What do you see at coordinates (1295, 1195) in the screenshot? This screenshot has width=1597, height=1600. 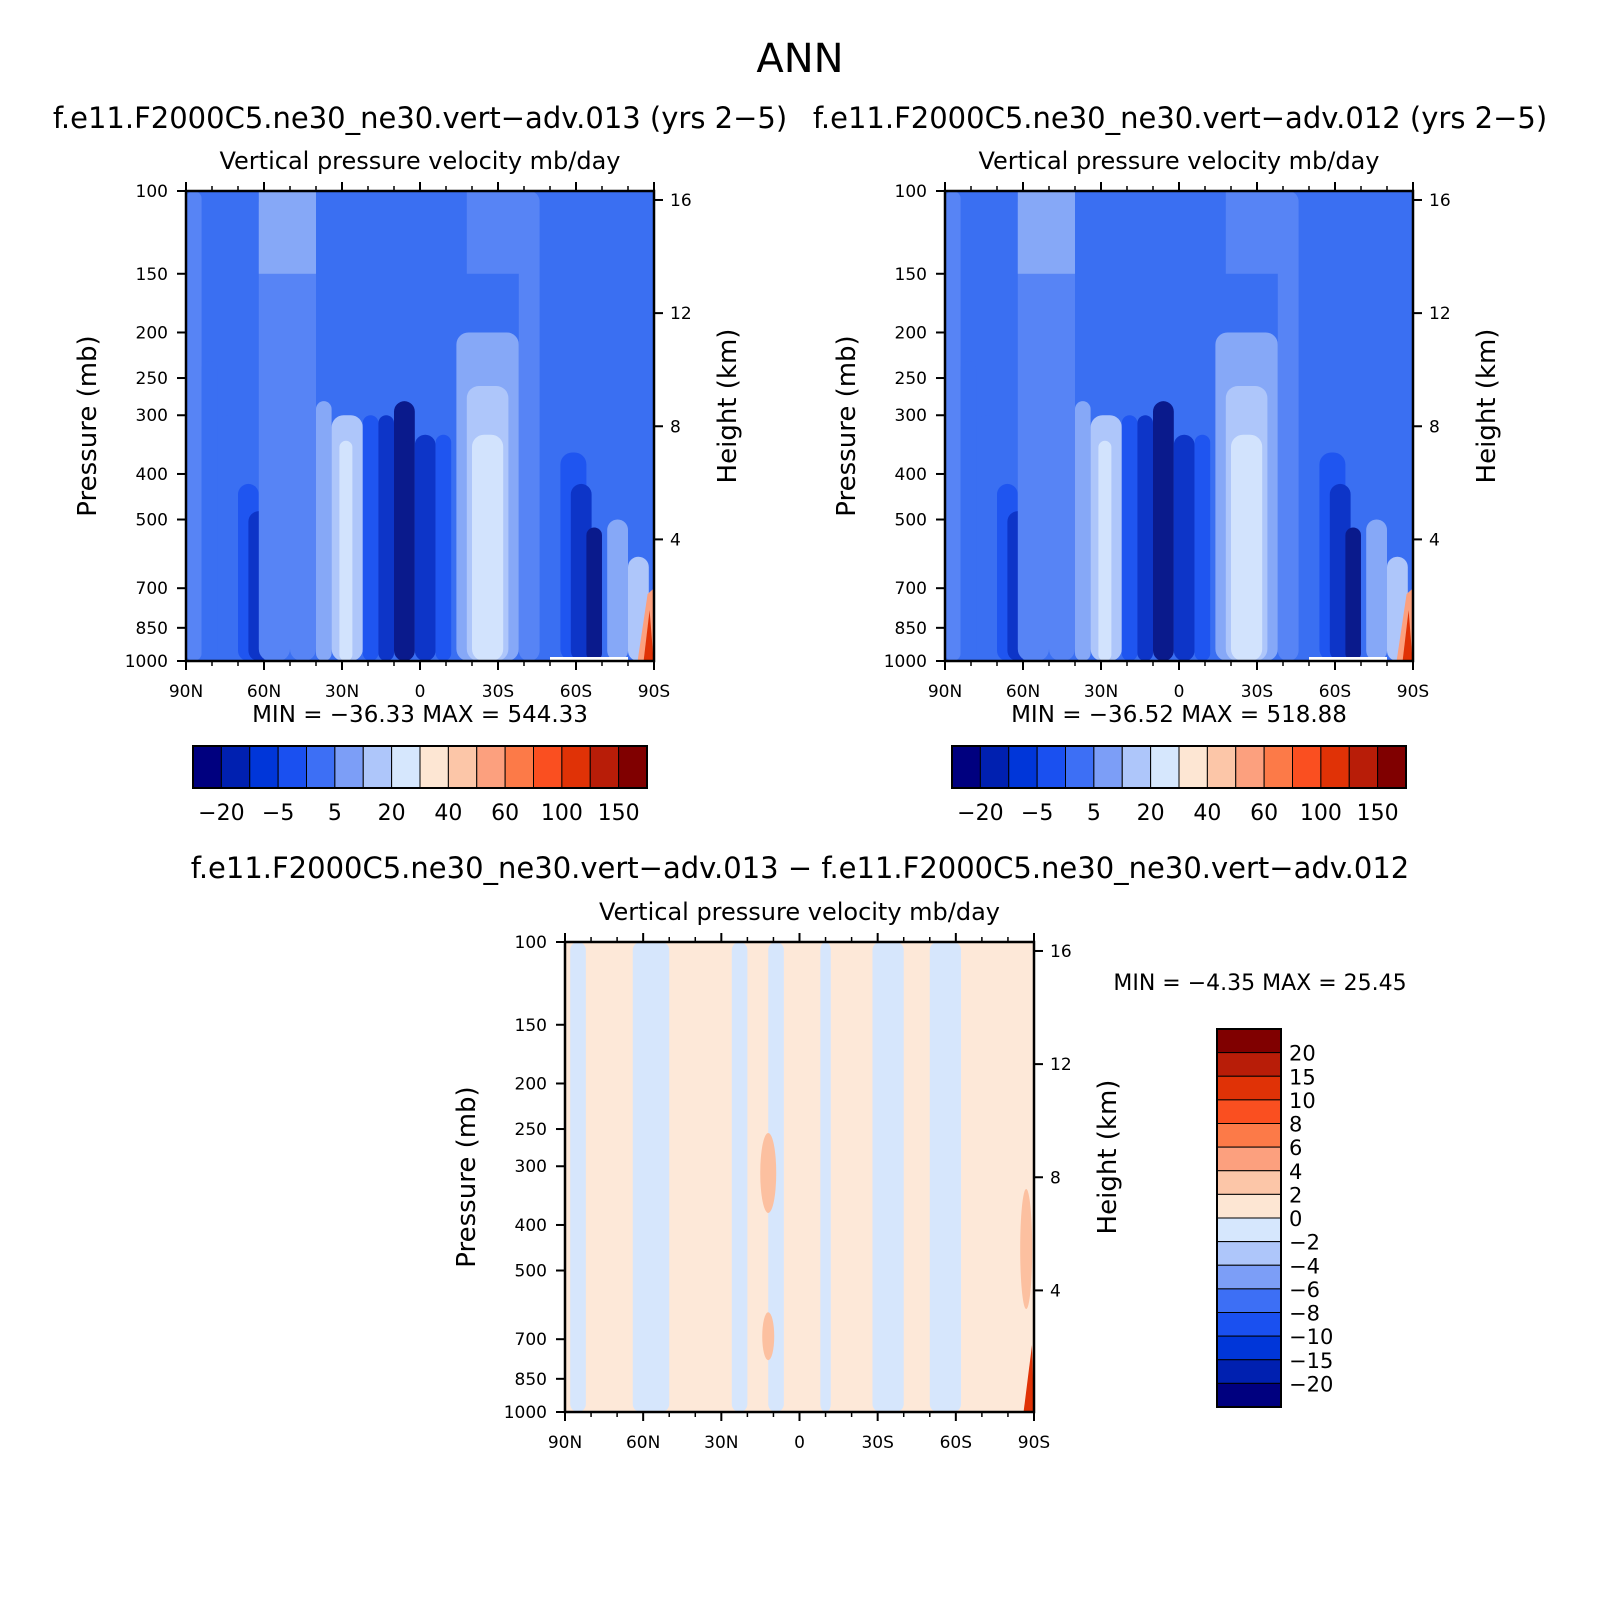 I see `colorbar-label: 2` at bounding box center [1295, 1195].